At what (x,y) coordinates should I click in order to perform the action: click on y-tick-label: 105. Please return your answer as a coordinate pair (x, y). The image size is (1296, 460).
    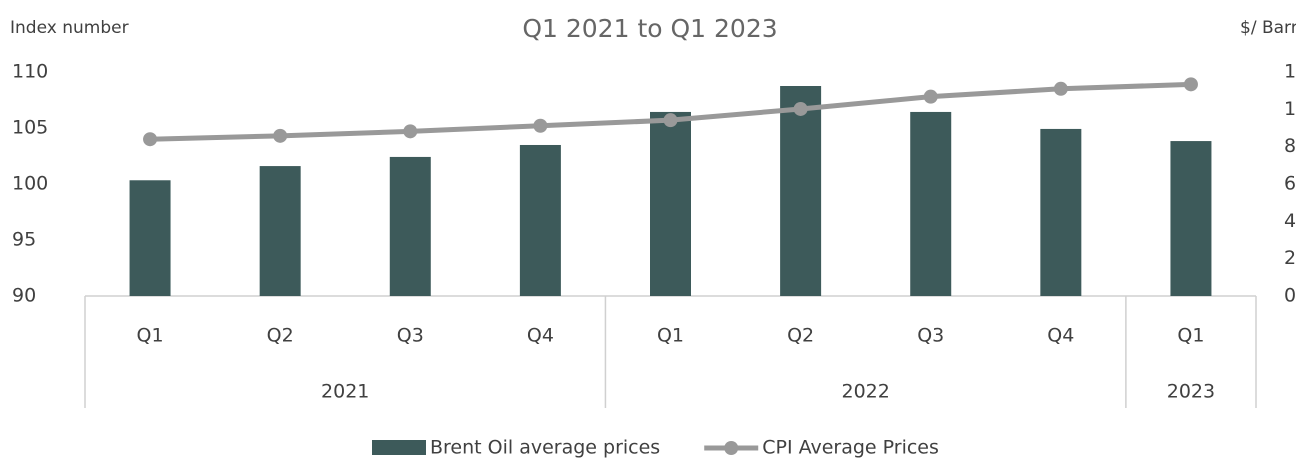
    Looking at the image, I should click on (30, 128).